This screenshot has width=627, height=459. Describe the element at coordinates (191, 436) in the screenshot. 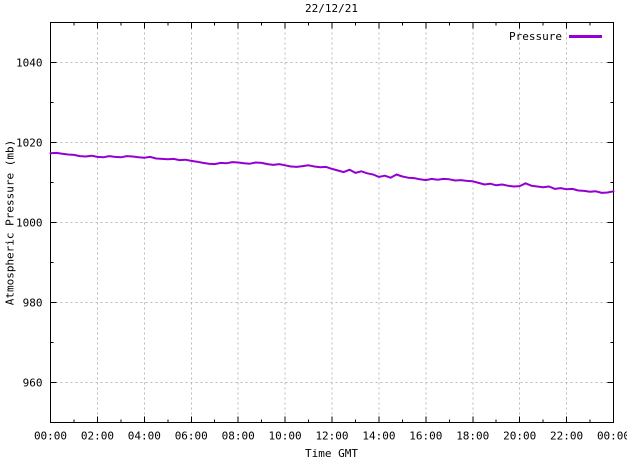

I see `svg-text: 06:00` at that location.